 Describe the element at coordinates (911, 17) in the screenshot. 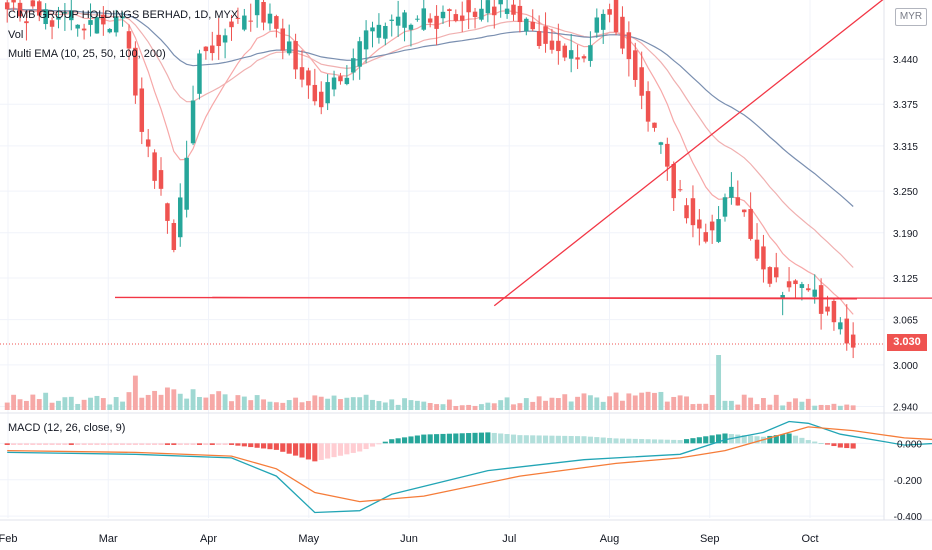

I see `currency-button: MYR` at that location.